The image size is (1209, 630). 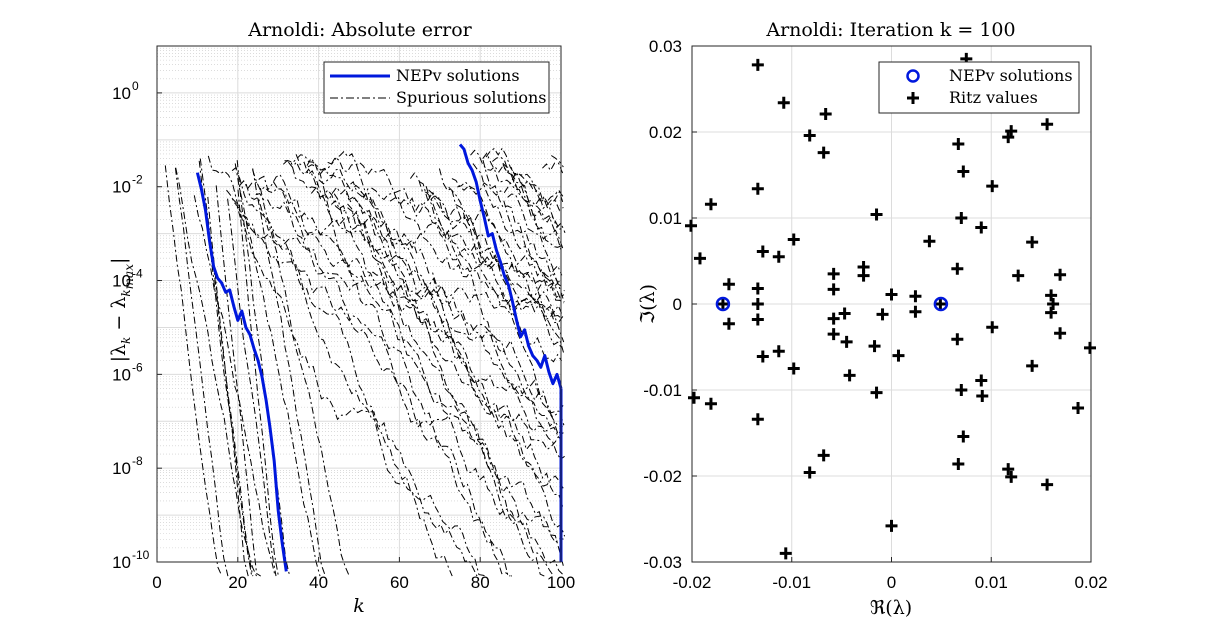 What do you see at coordinates (129, 277) in the screenshot?
I see `ylabel-kmax-max: max` at bounding box center [129, 277].